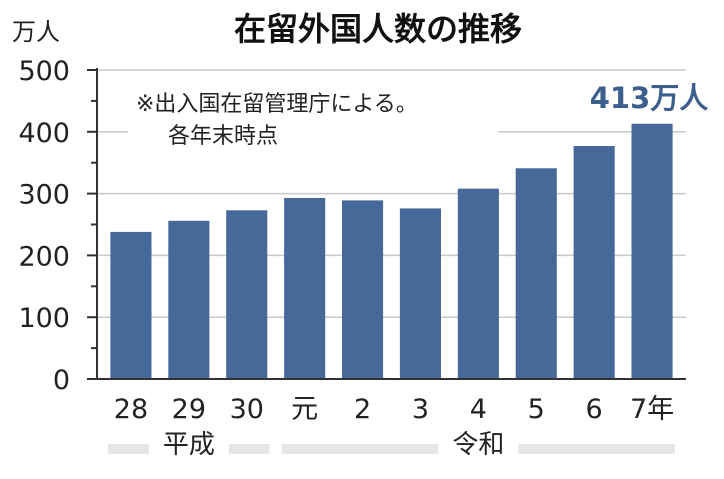 The width and height of the screenshot is (724, 479). Describe the element at coordinates (131, 409) in the screenshot. I see `x-category-label: 28` at that location.